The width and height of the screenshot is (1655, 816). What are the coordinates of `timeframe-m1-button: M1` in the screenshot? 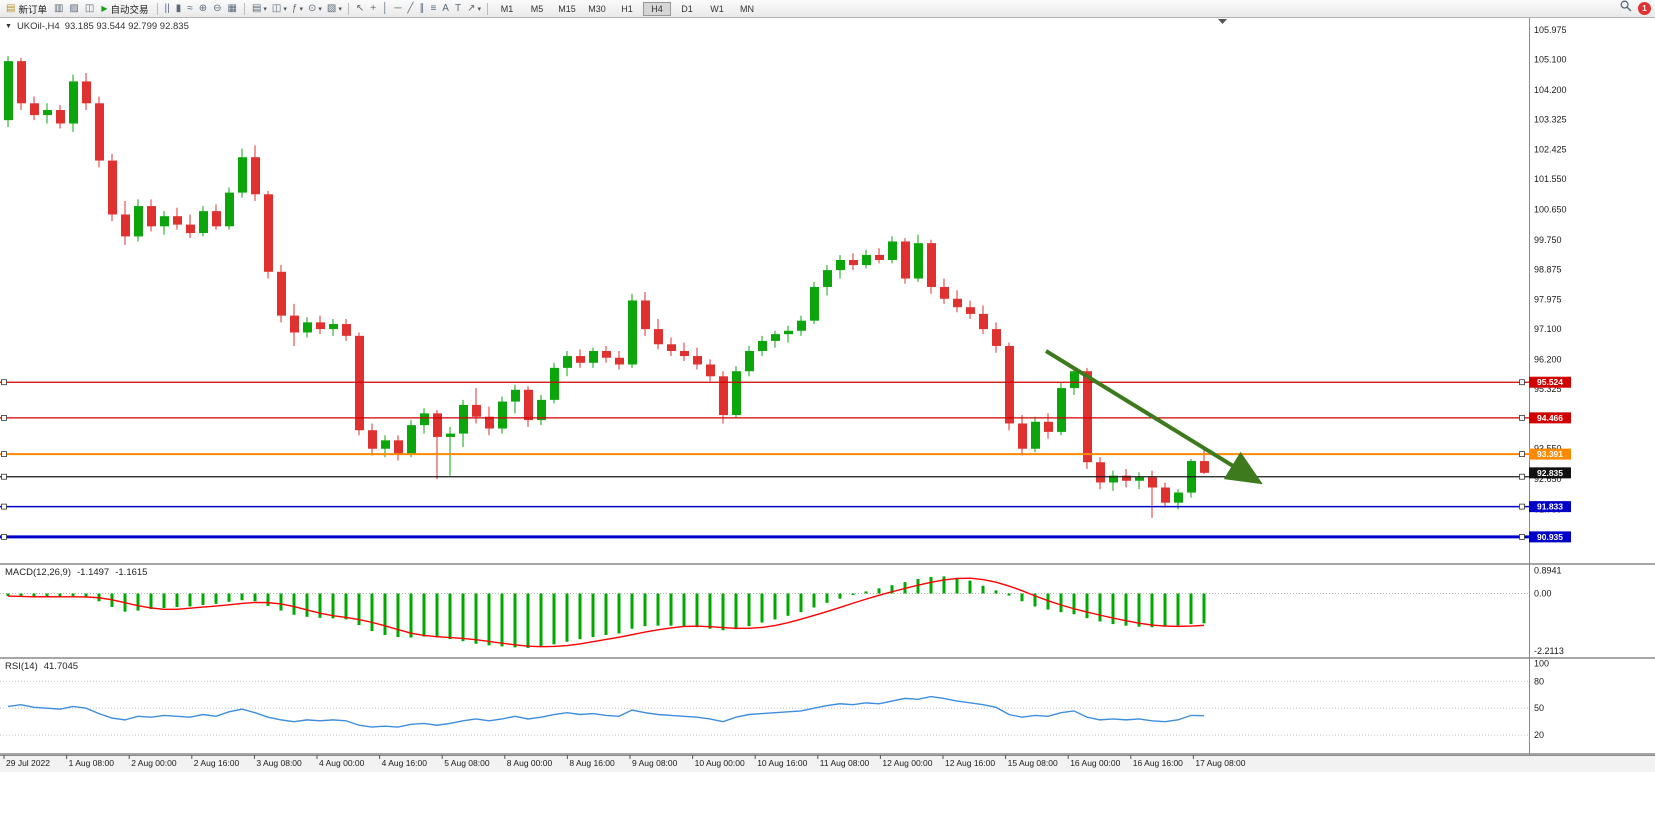 It's located at (507, 8).